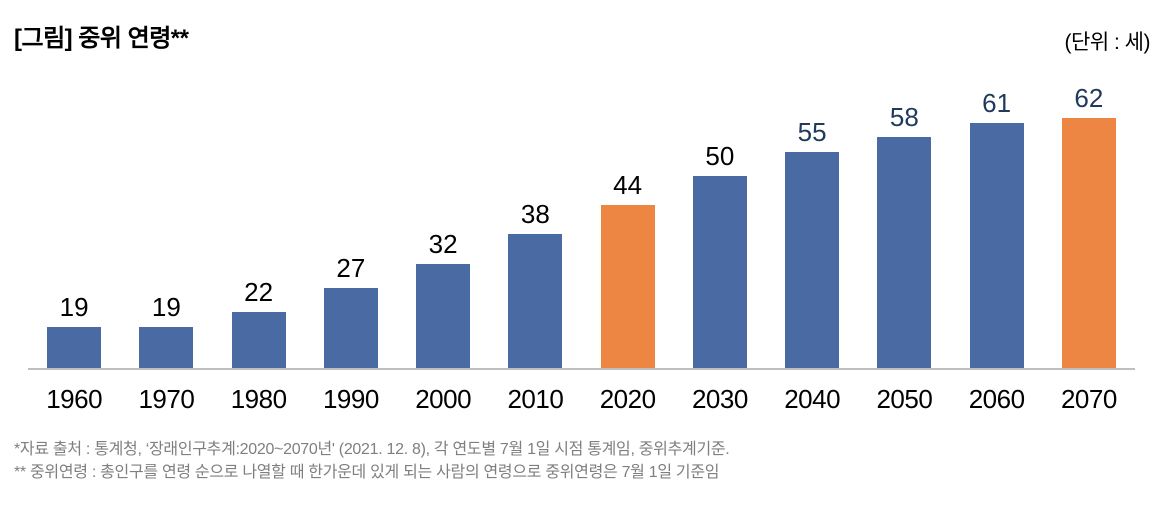  I want to click on bar-2040, so click(812, 260).